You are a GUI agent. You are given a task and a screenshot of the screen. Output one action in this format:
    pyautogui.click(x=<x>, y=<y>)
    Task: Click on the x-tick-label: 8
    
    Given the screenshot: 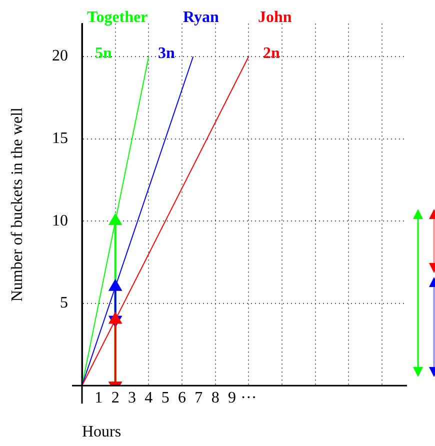 What is the action you would take?
    pyautogui.click(x=215, y=397)
    